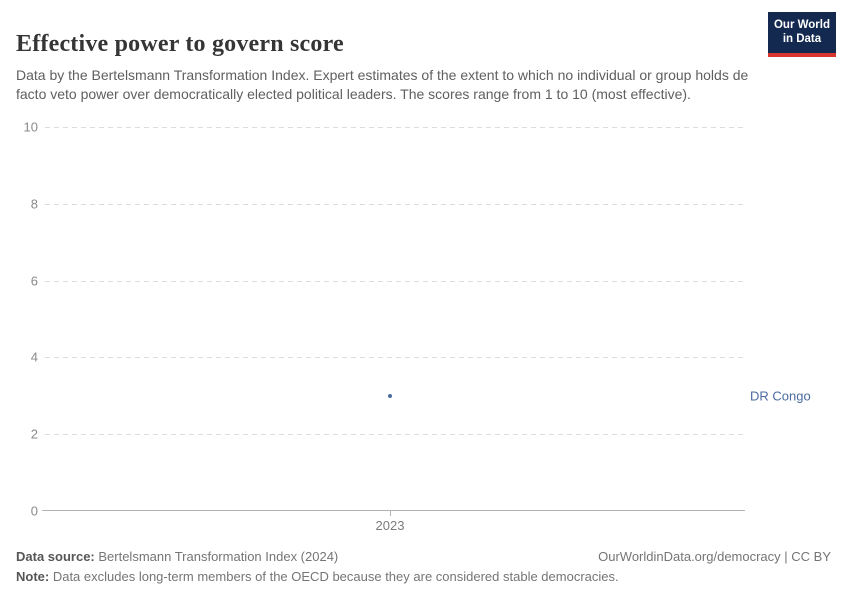  I want to click on attribution-link: OurWorldinData.org/democracy | CC BY, so click(714, 556).